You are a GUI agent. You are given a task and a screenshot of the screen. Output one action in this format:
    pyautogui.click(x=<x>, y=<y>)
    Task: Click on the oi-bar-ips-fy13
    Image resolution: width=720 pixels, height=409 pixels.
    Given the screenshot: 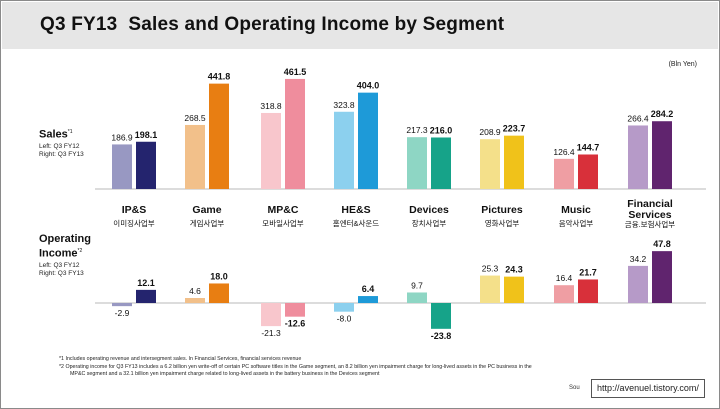 What is the action you would take?
    pyautogui.click(x=146, y=296)
    